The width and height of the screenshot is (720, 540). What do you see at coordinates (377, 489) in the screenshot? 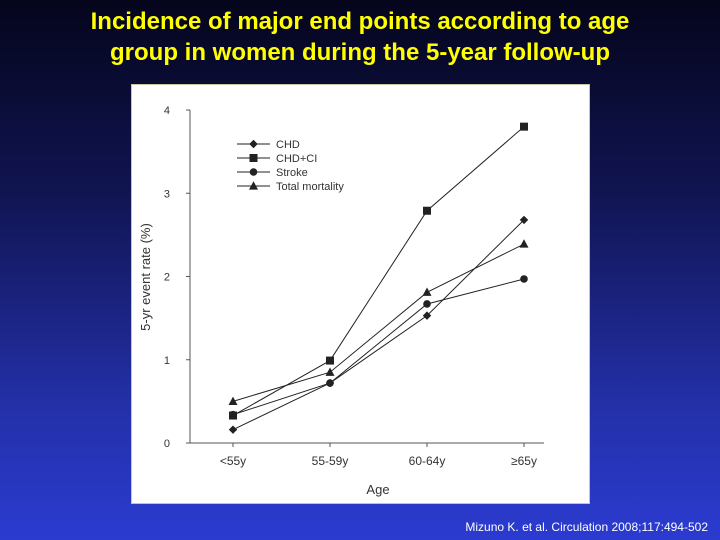
I see `x-axis-title: Age` at bounding box center [377, 489].